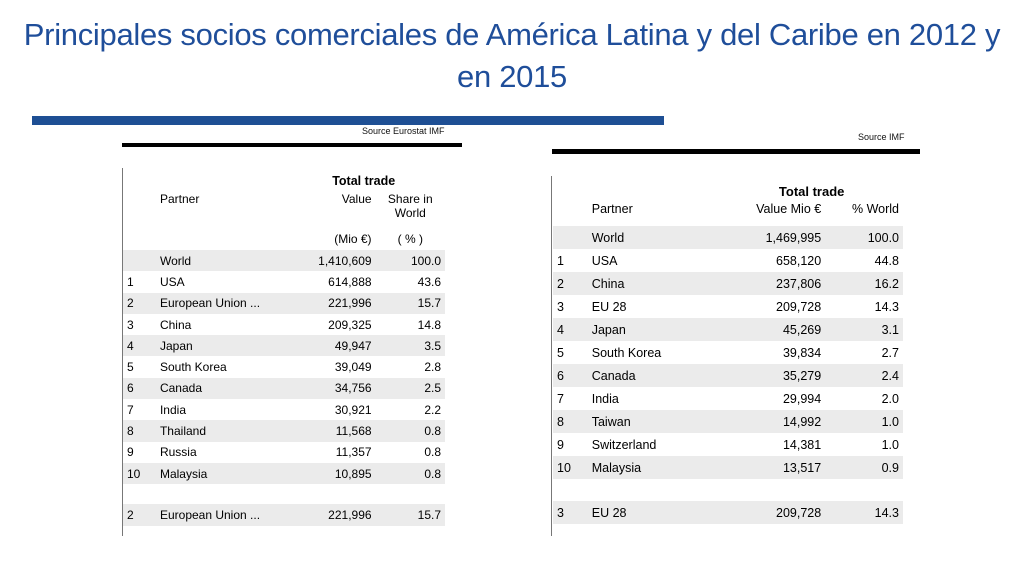  What do you see at coordinates (789, 209) in the screenshot?
I see `right-col-value: Value Mio €` at bounding box center [789, 209].